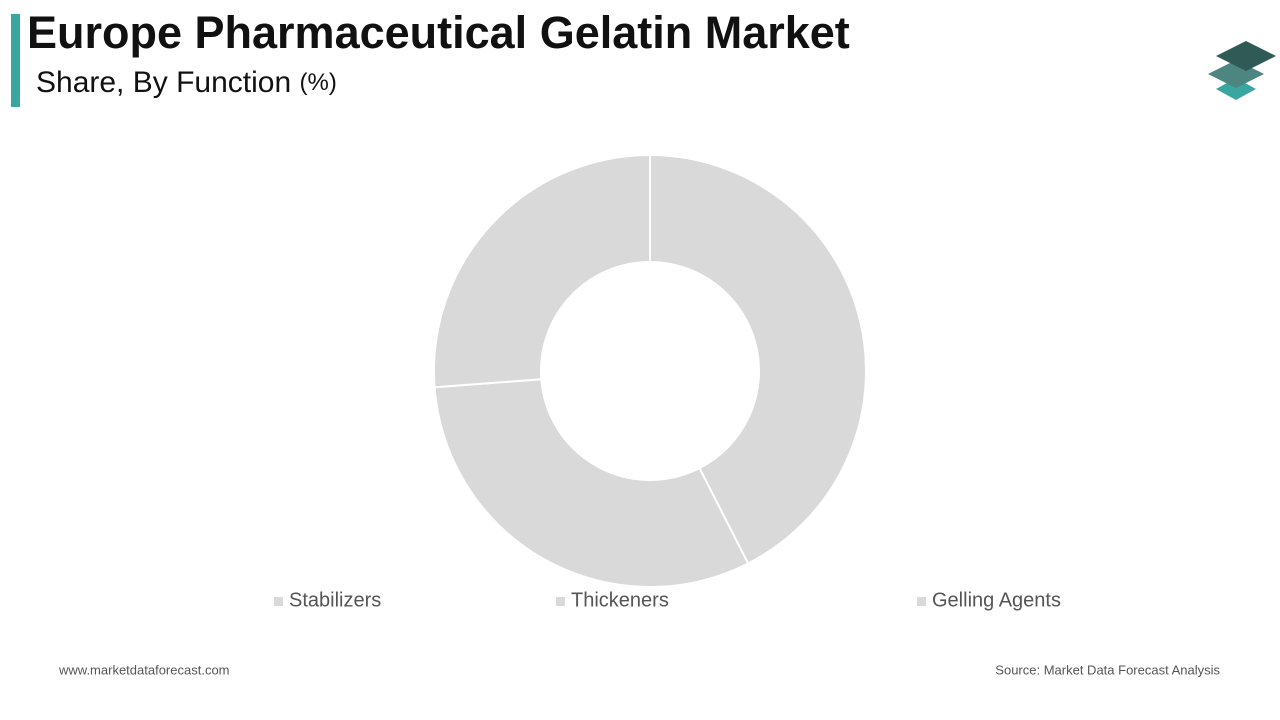  Describe the element at coordinates (15, 60) in the screenshot. I see `title-accent` at that location.